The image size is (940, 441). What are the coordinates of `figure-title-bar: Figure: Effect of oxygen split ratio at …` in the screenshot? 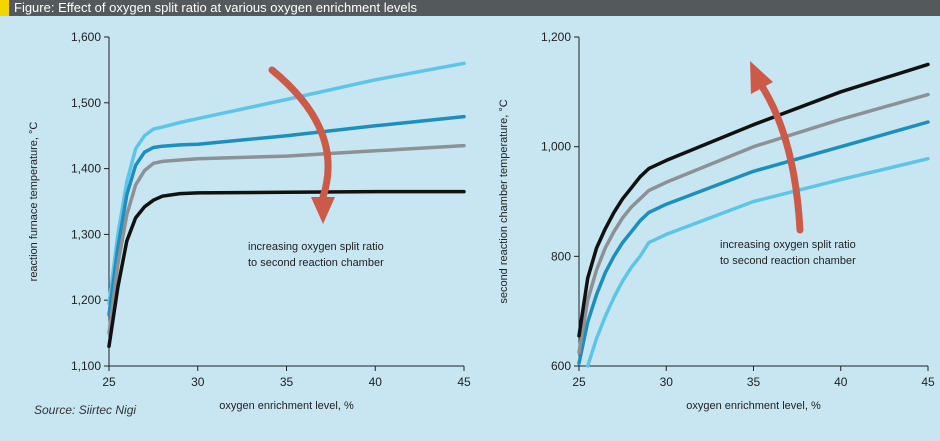 It's located at (470, 8).